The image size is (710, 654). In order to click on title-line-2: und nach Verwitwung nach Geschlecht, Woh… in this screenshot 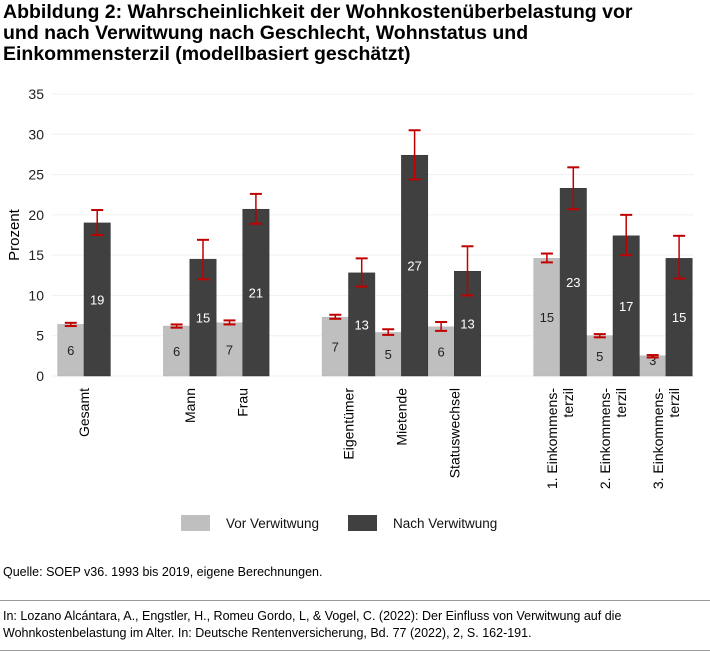, I will do `click(266, 33)`.